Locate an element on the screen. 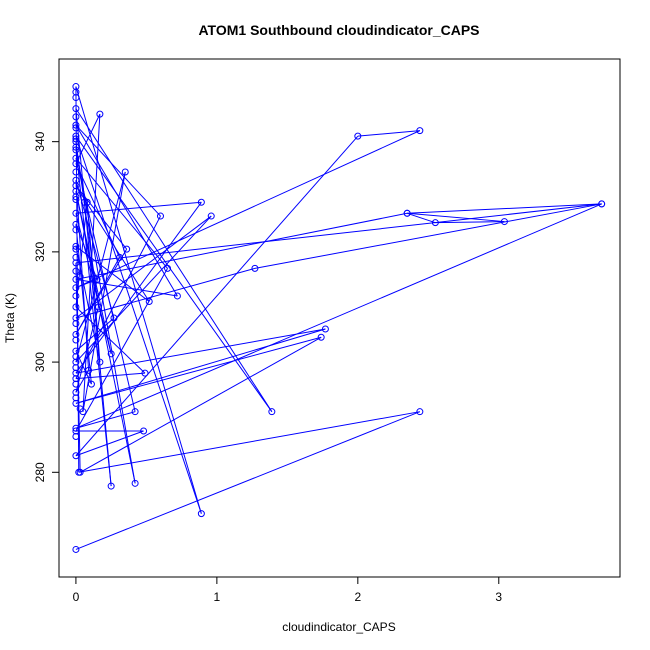  x-axis: 0 1 2 3 is located at coordinates (287, 590).